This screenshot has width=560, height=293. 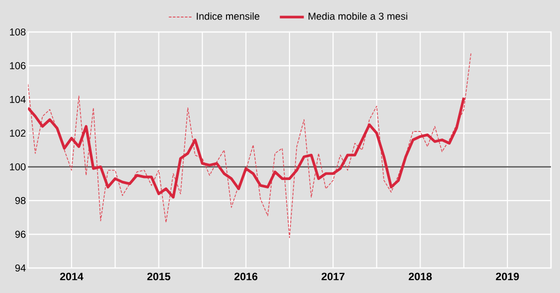 What do you see at coordinates (18, 66) in the screenshot?
I see `y-tick-label: 106` at bounding box center [18, 66].